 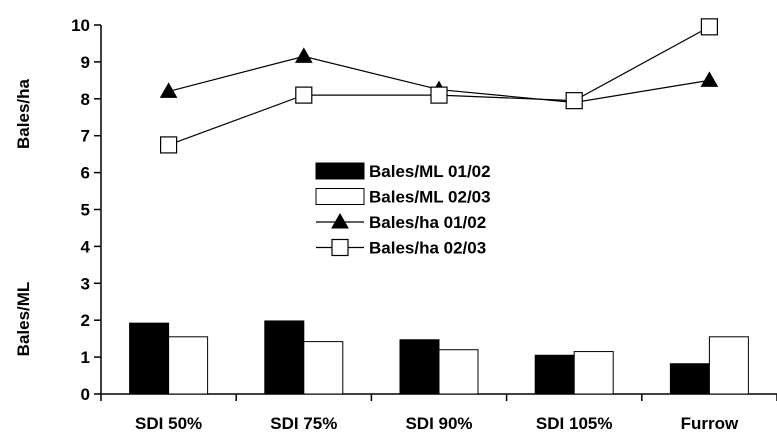 I want to click on legend-label: Bales/ha 02/03, so click(x=427, y=248).